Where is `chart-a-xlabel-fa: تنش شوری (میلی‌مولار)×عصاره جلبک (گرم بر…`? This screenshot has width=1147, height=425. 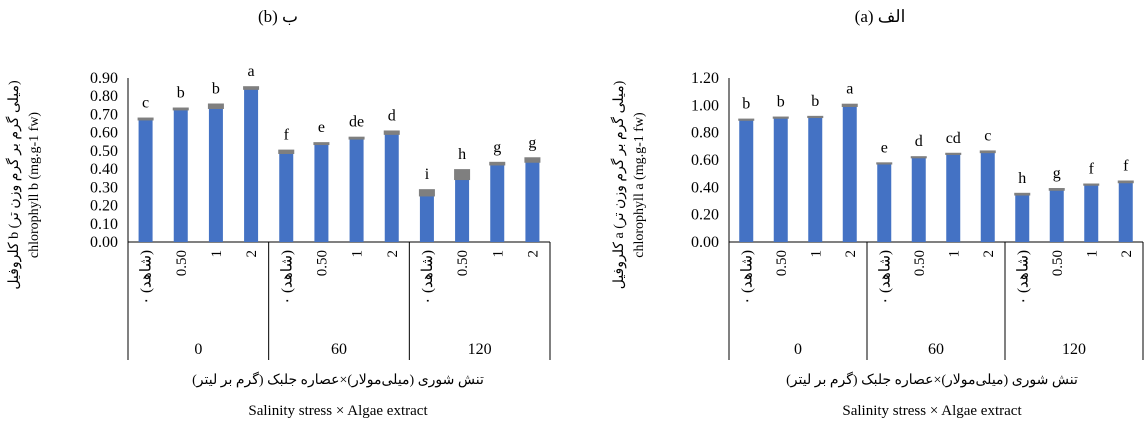 chart-a-xlabel-fa: تنش شوری (میلی‌مولار)×عصاره جلبک (گرم بر… is located at coordinates (932, 379).